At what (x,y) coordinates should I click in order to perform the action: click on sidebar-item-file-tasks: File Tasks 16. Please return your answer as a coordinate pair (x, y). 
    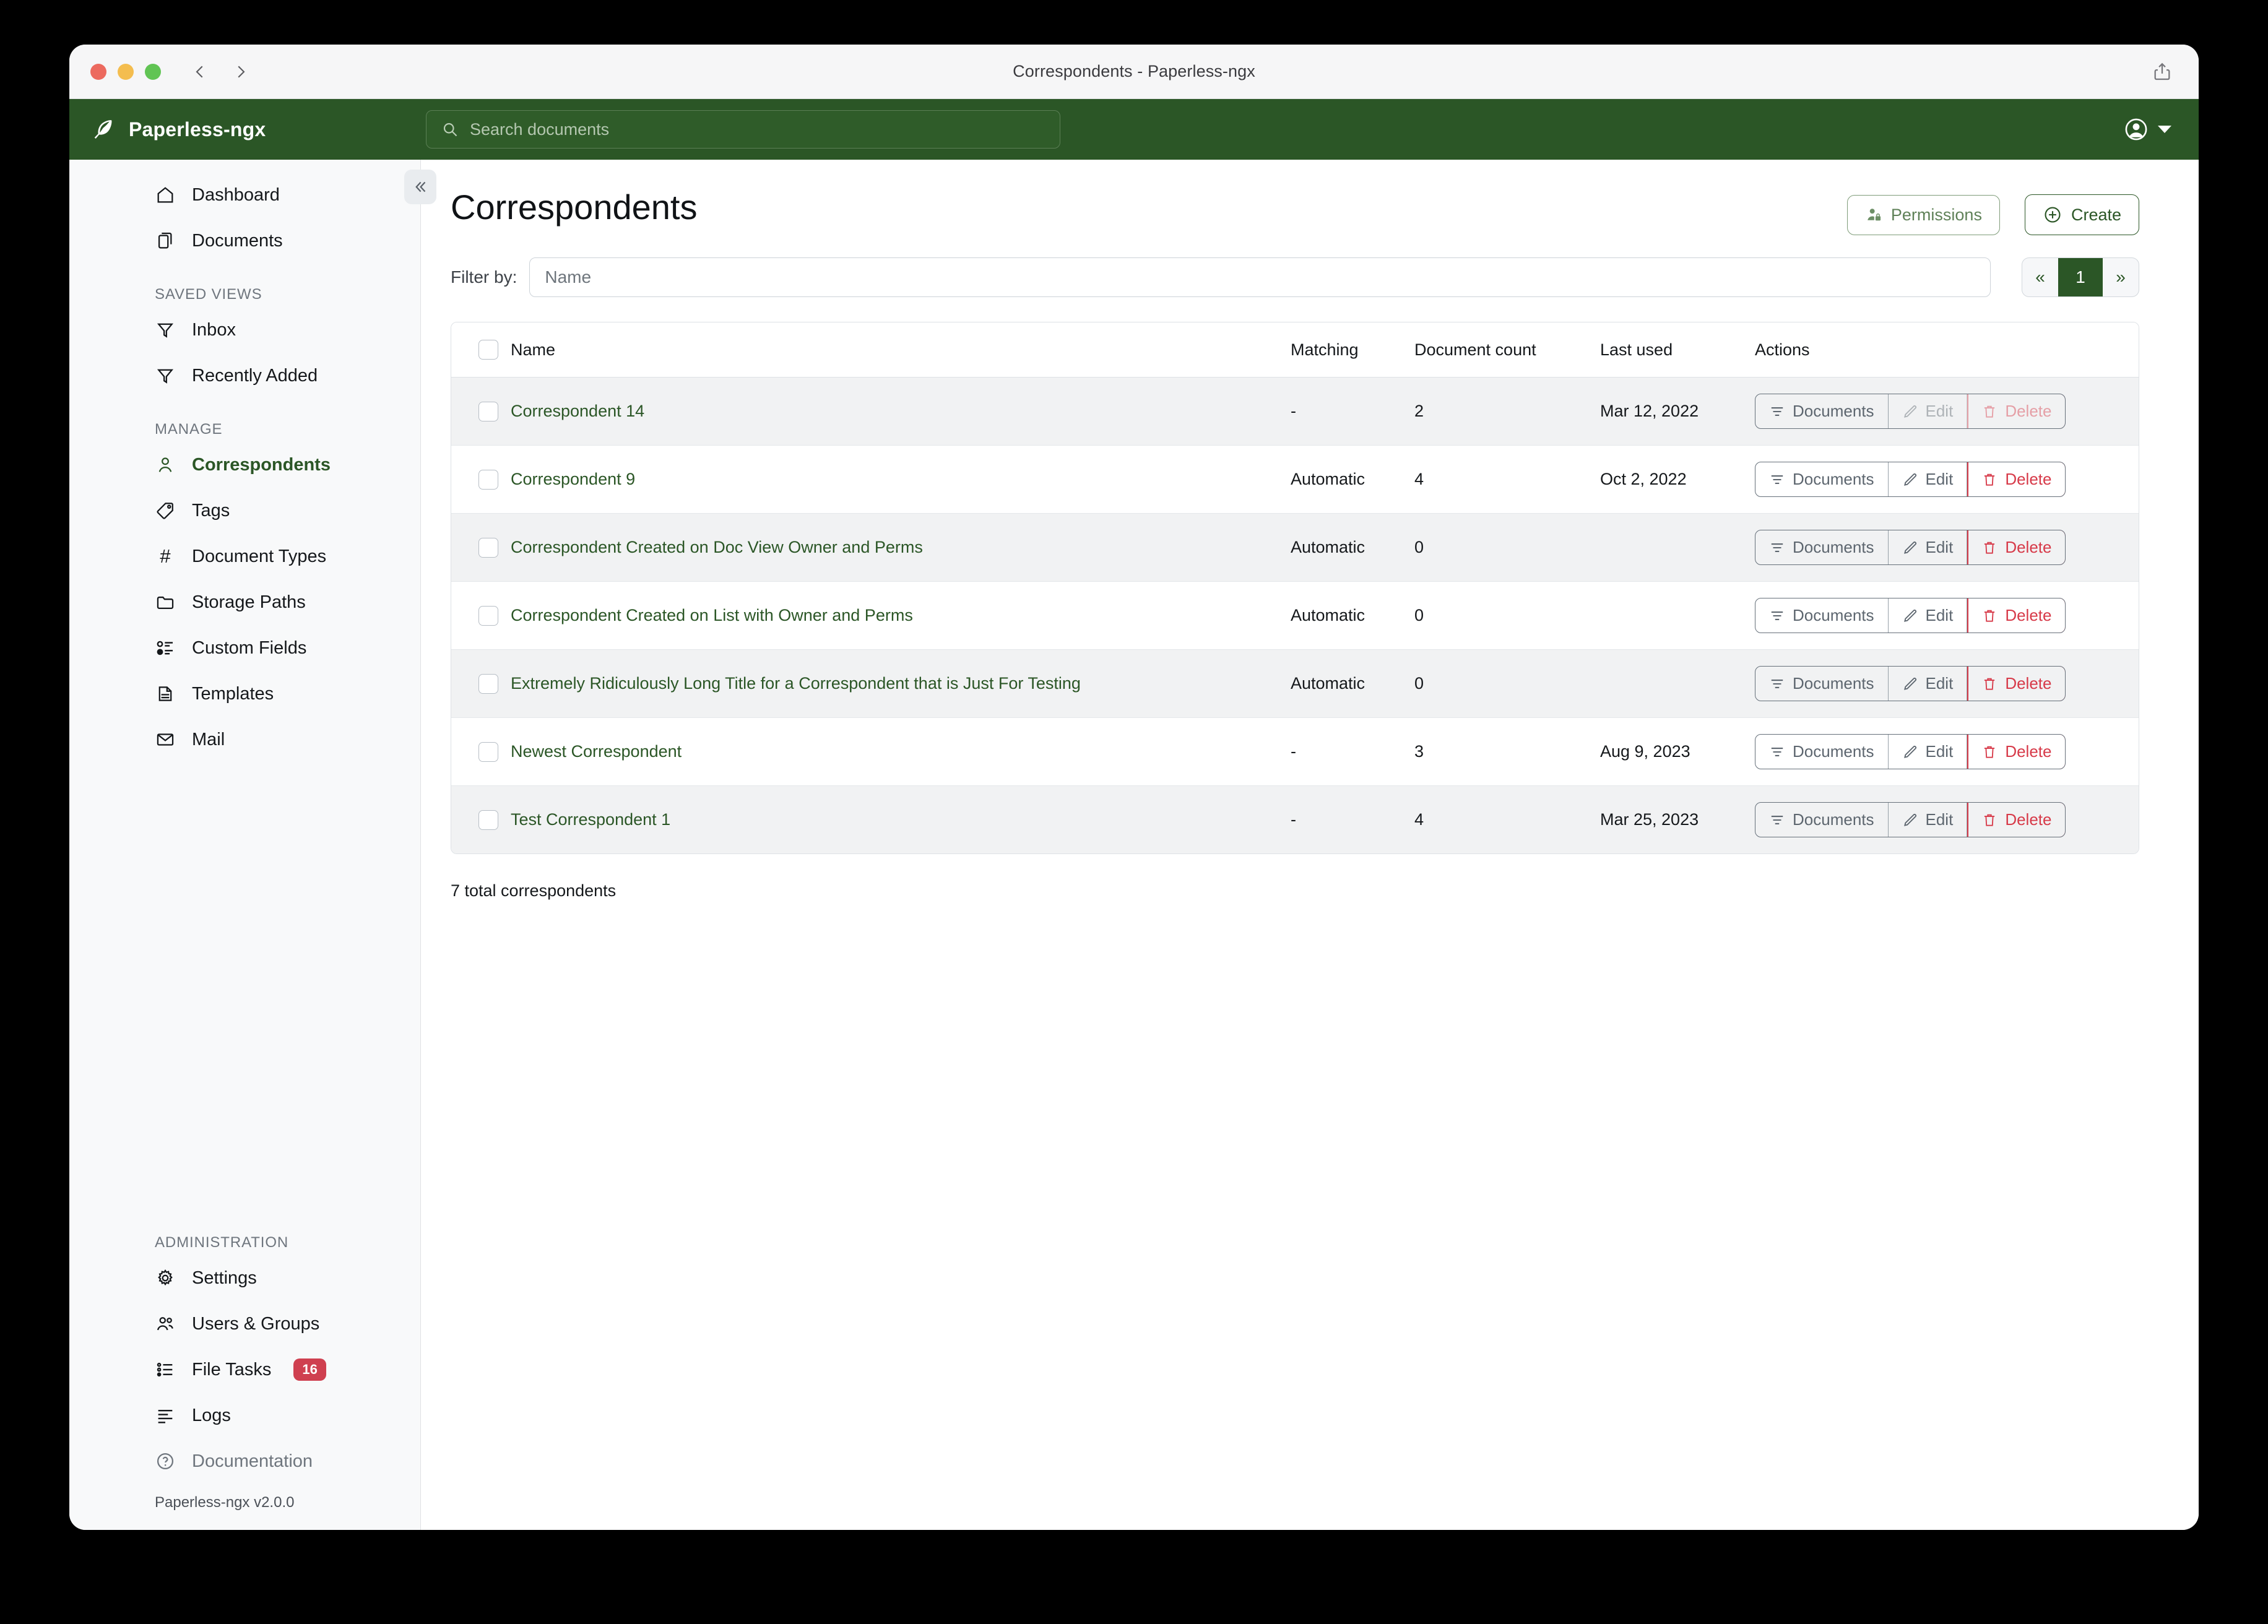
    Looking at the image, I should click on (244, 1370).